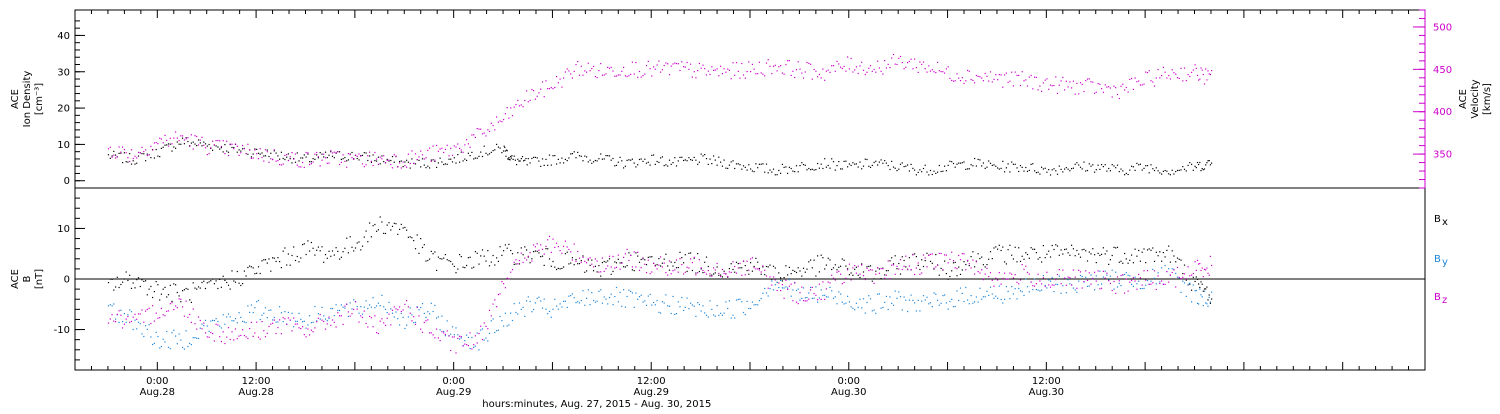 This screenshot has height=414, width=1500. I want to click on x-tick-date: Aug.30, so click(848, 392).